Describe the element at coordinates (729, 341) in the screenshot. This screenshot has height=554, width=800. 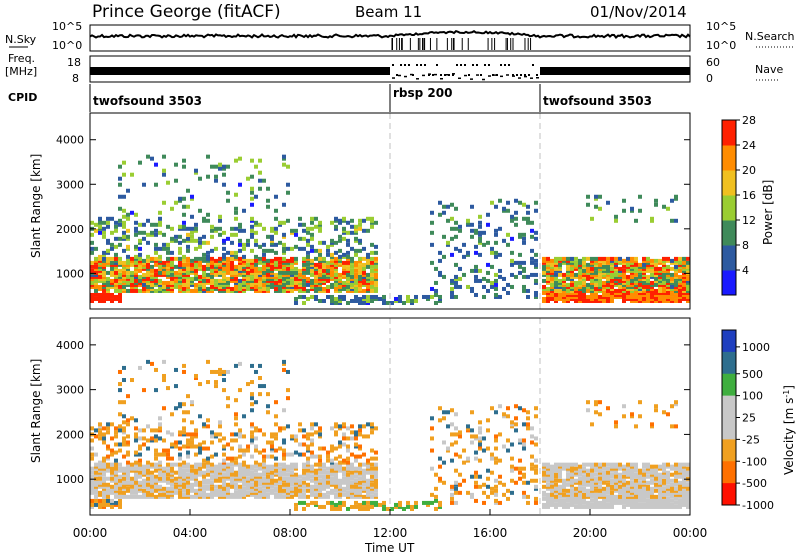
I see `velocity-cbar-color-step` at that location.